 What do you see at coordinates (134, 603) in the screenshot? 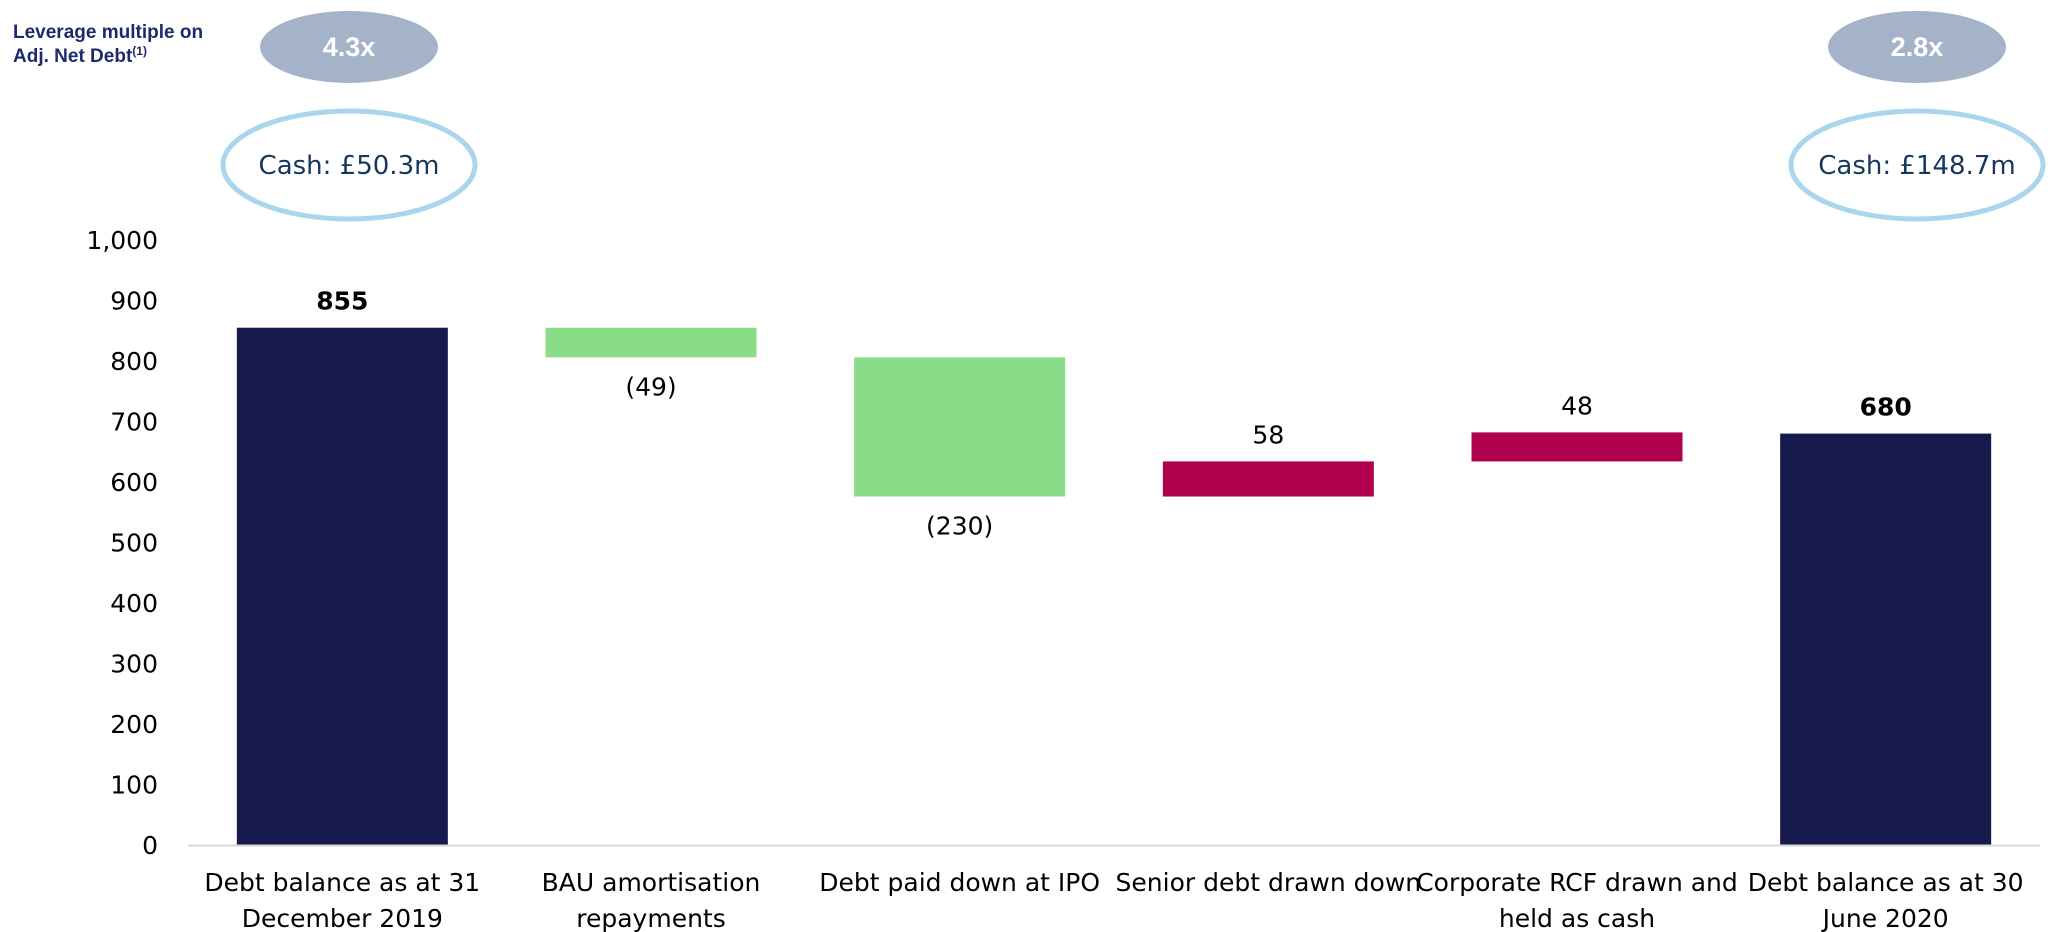
I see `y-tick-label: 400` at bounding box center [134, 603].